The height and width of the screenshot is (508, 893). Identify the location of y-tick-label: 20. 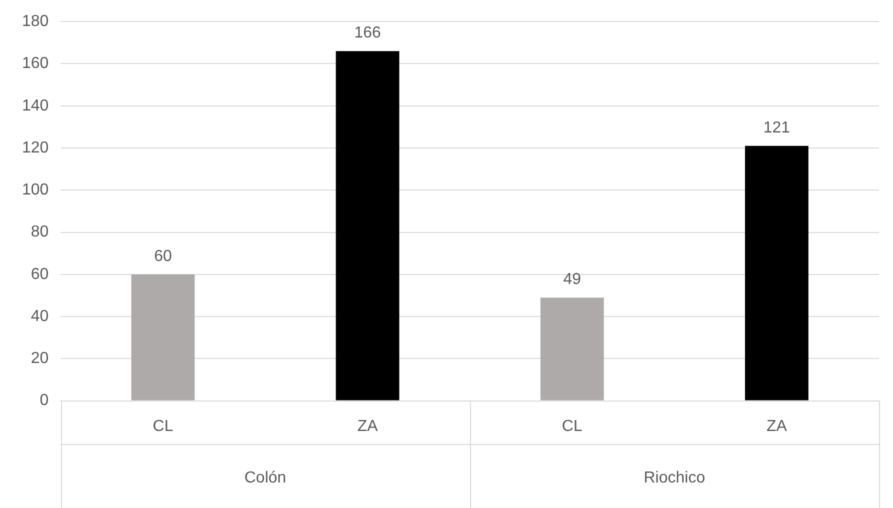
(39, 359).